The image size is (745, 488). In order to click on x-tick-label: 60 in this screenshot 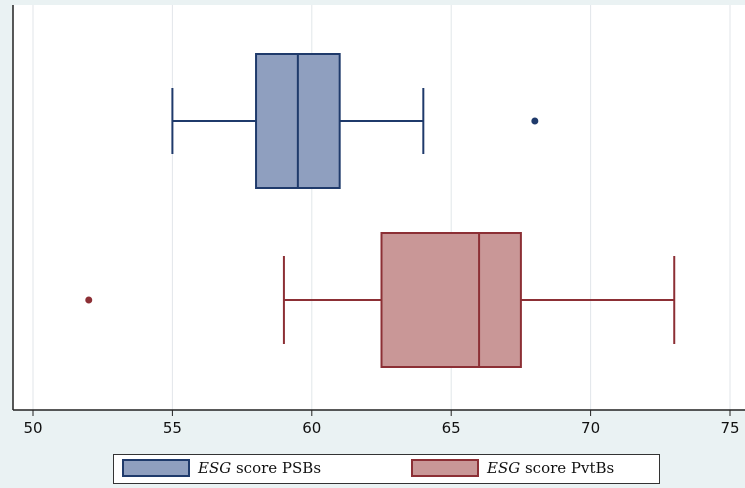, I will do `click(311, 428)`.